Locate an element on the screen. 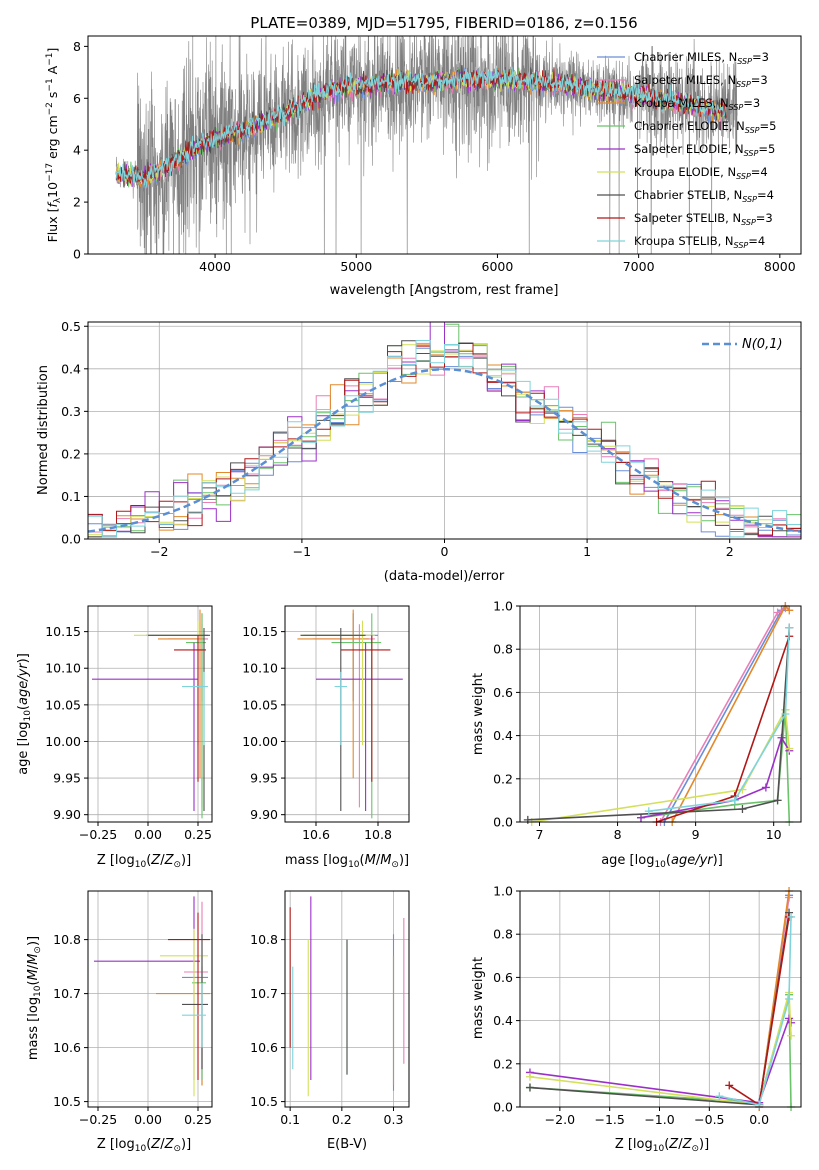 The width and height of the screenshot is (819, 1170). normal-curve is located at coordinates (444, 450).